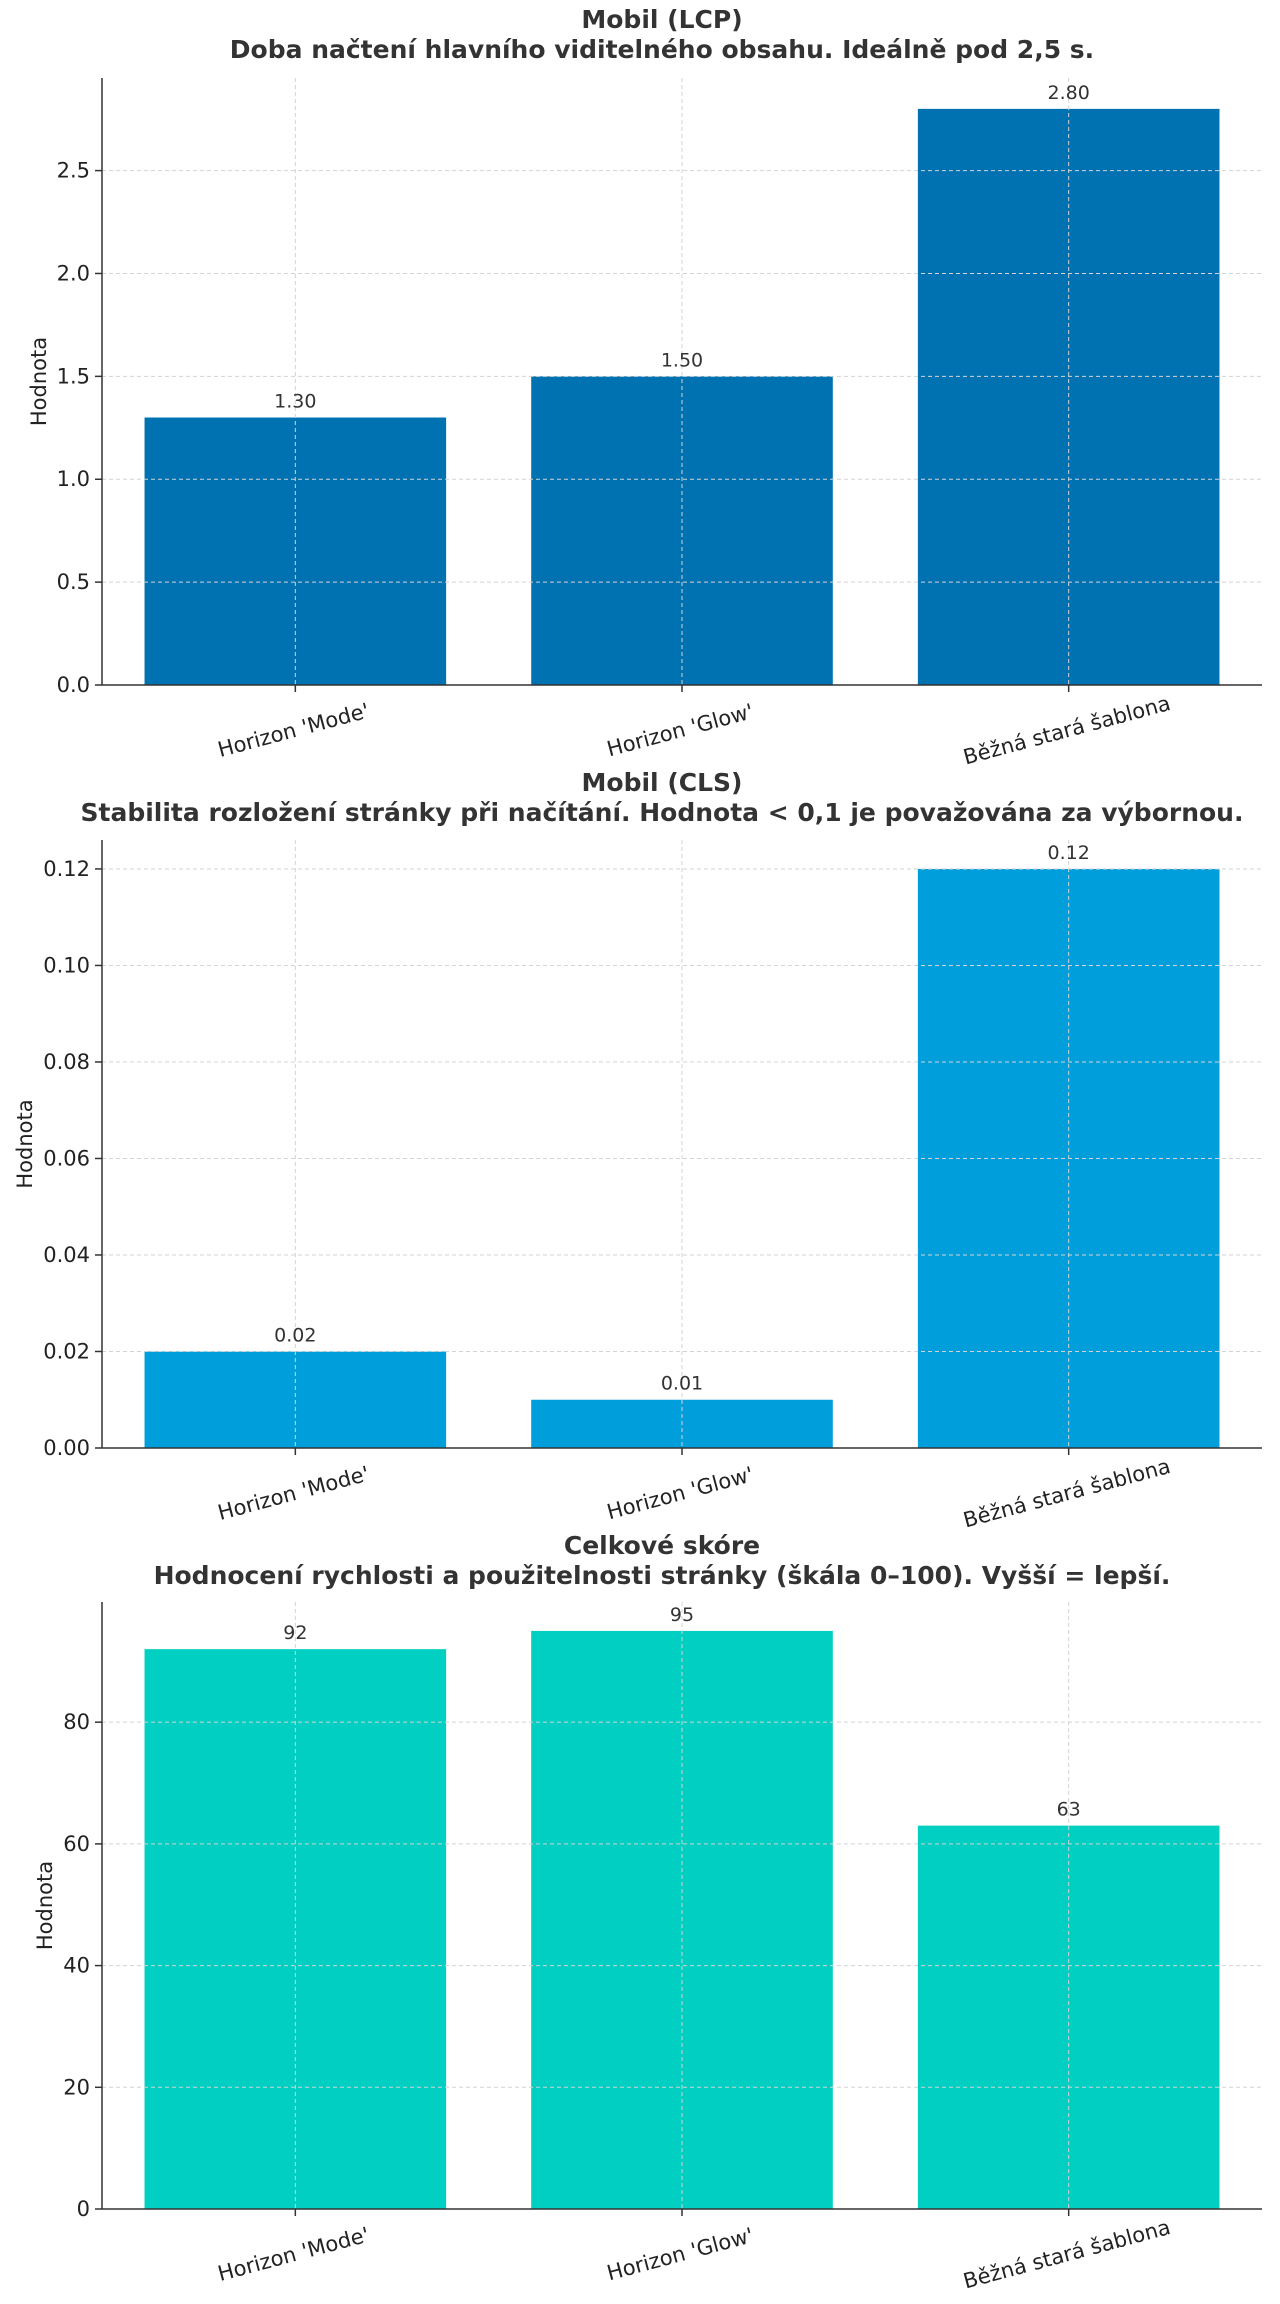 This screenshot has height=2304, width=1280. What do you see at coordinates (76, 2087) in the screenshot?
I see `y-tick-label: 20` at bounding box center [76, 2087].